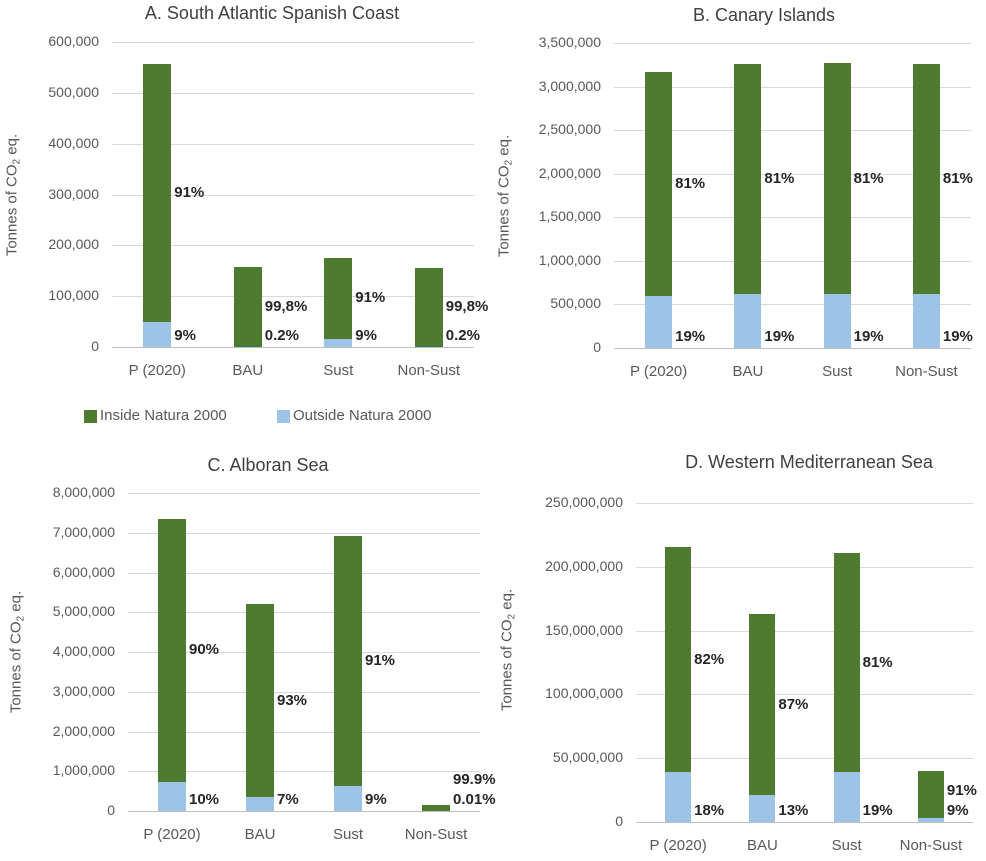  Describe the element at coordinates (569, 86) in the screenshot. I see `y-tick-label: 3,000,000` at that location.